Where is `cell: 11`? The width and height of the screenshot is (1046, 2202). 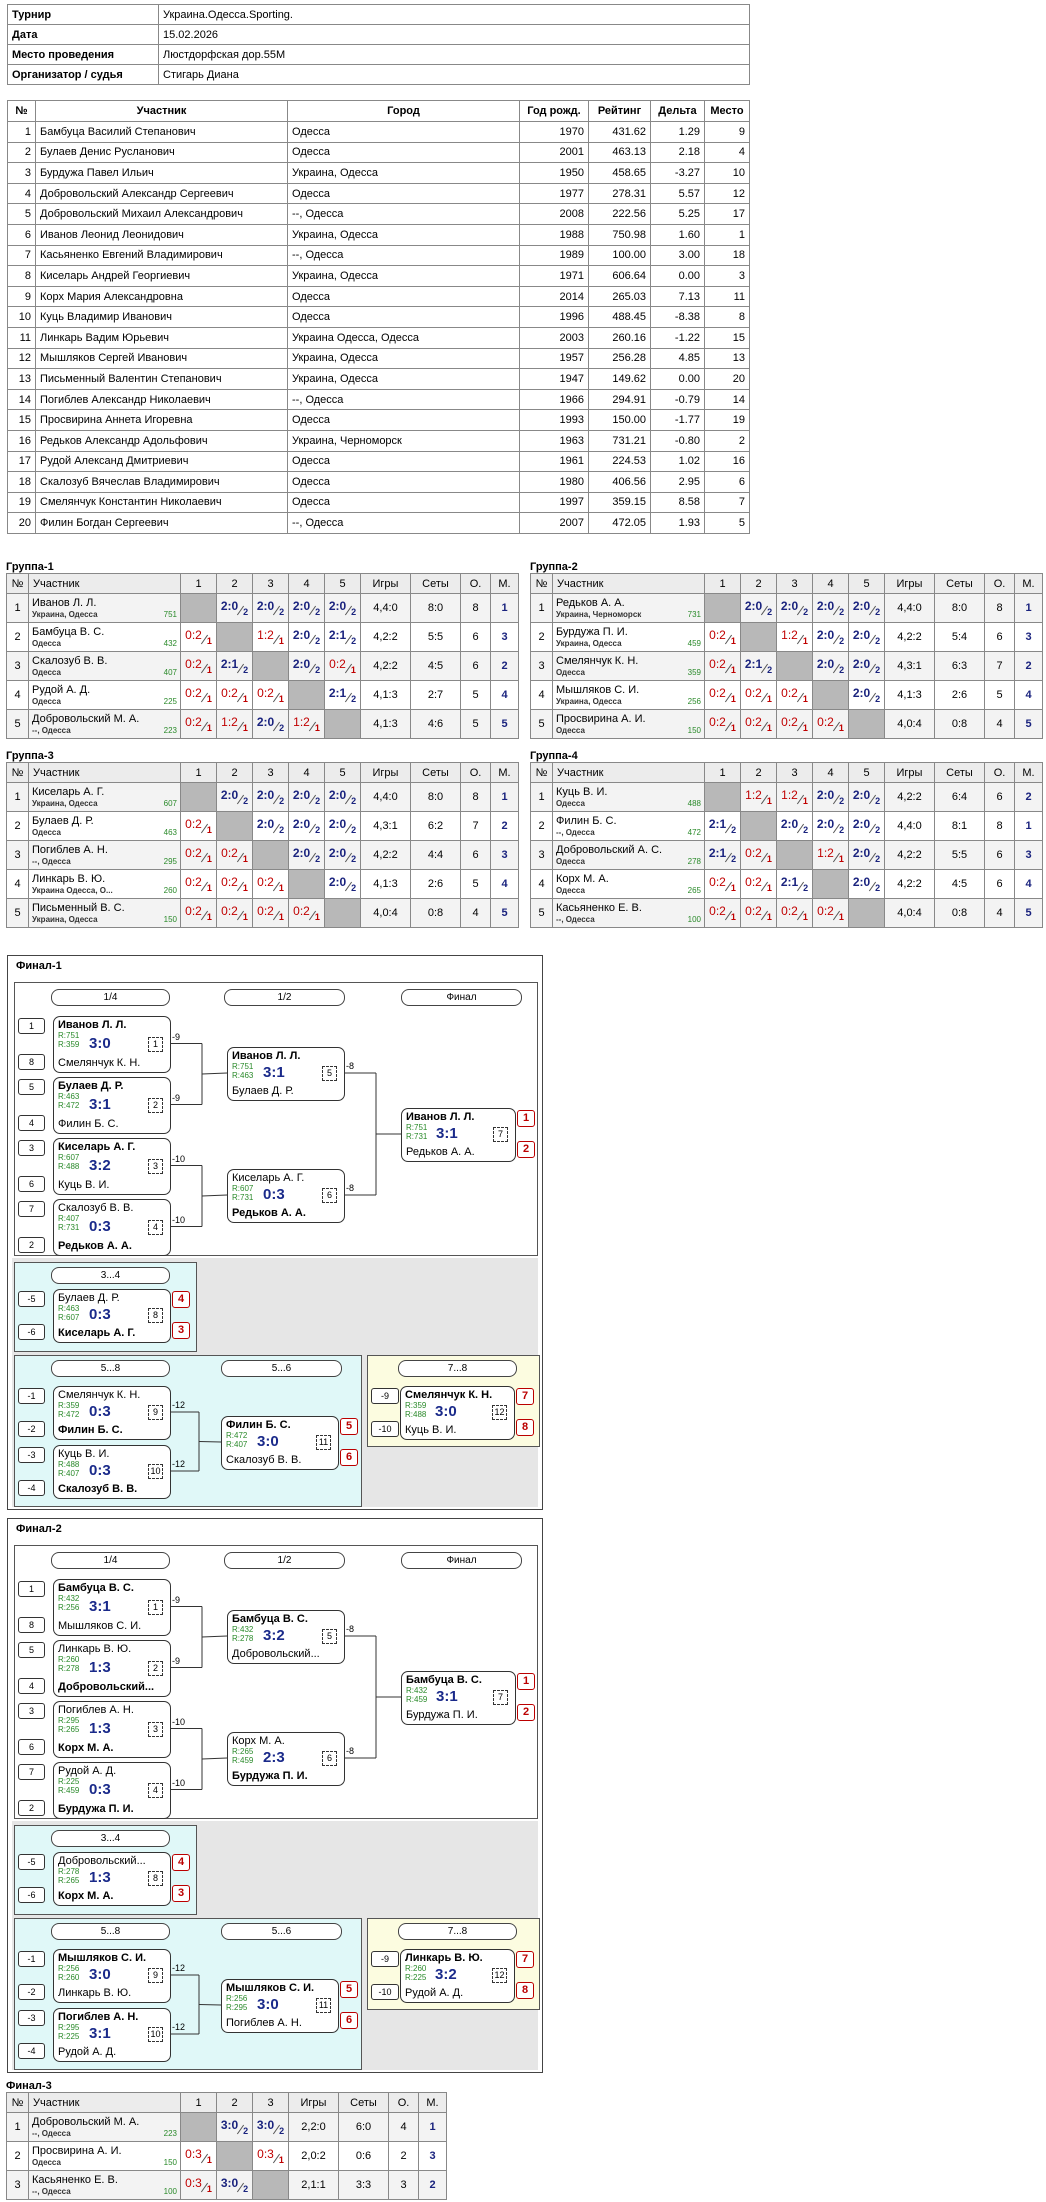 cell: 11 is located at coordinates (727, 296).